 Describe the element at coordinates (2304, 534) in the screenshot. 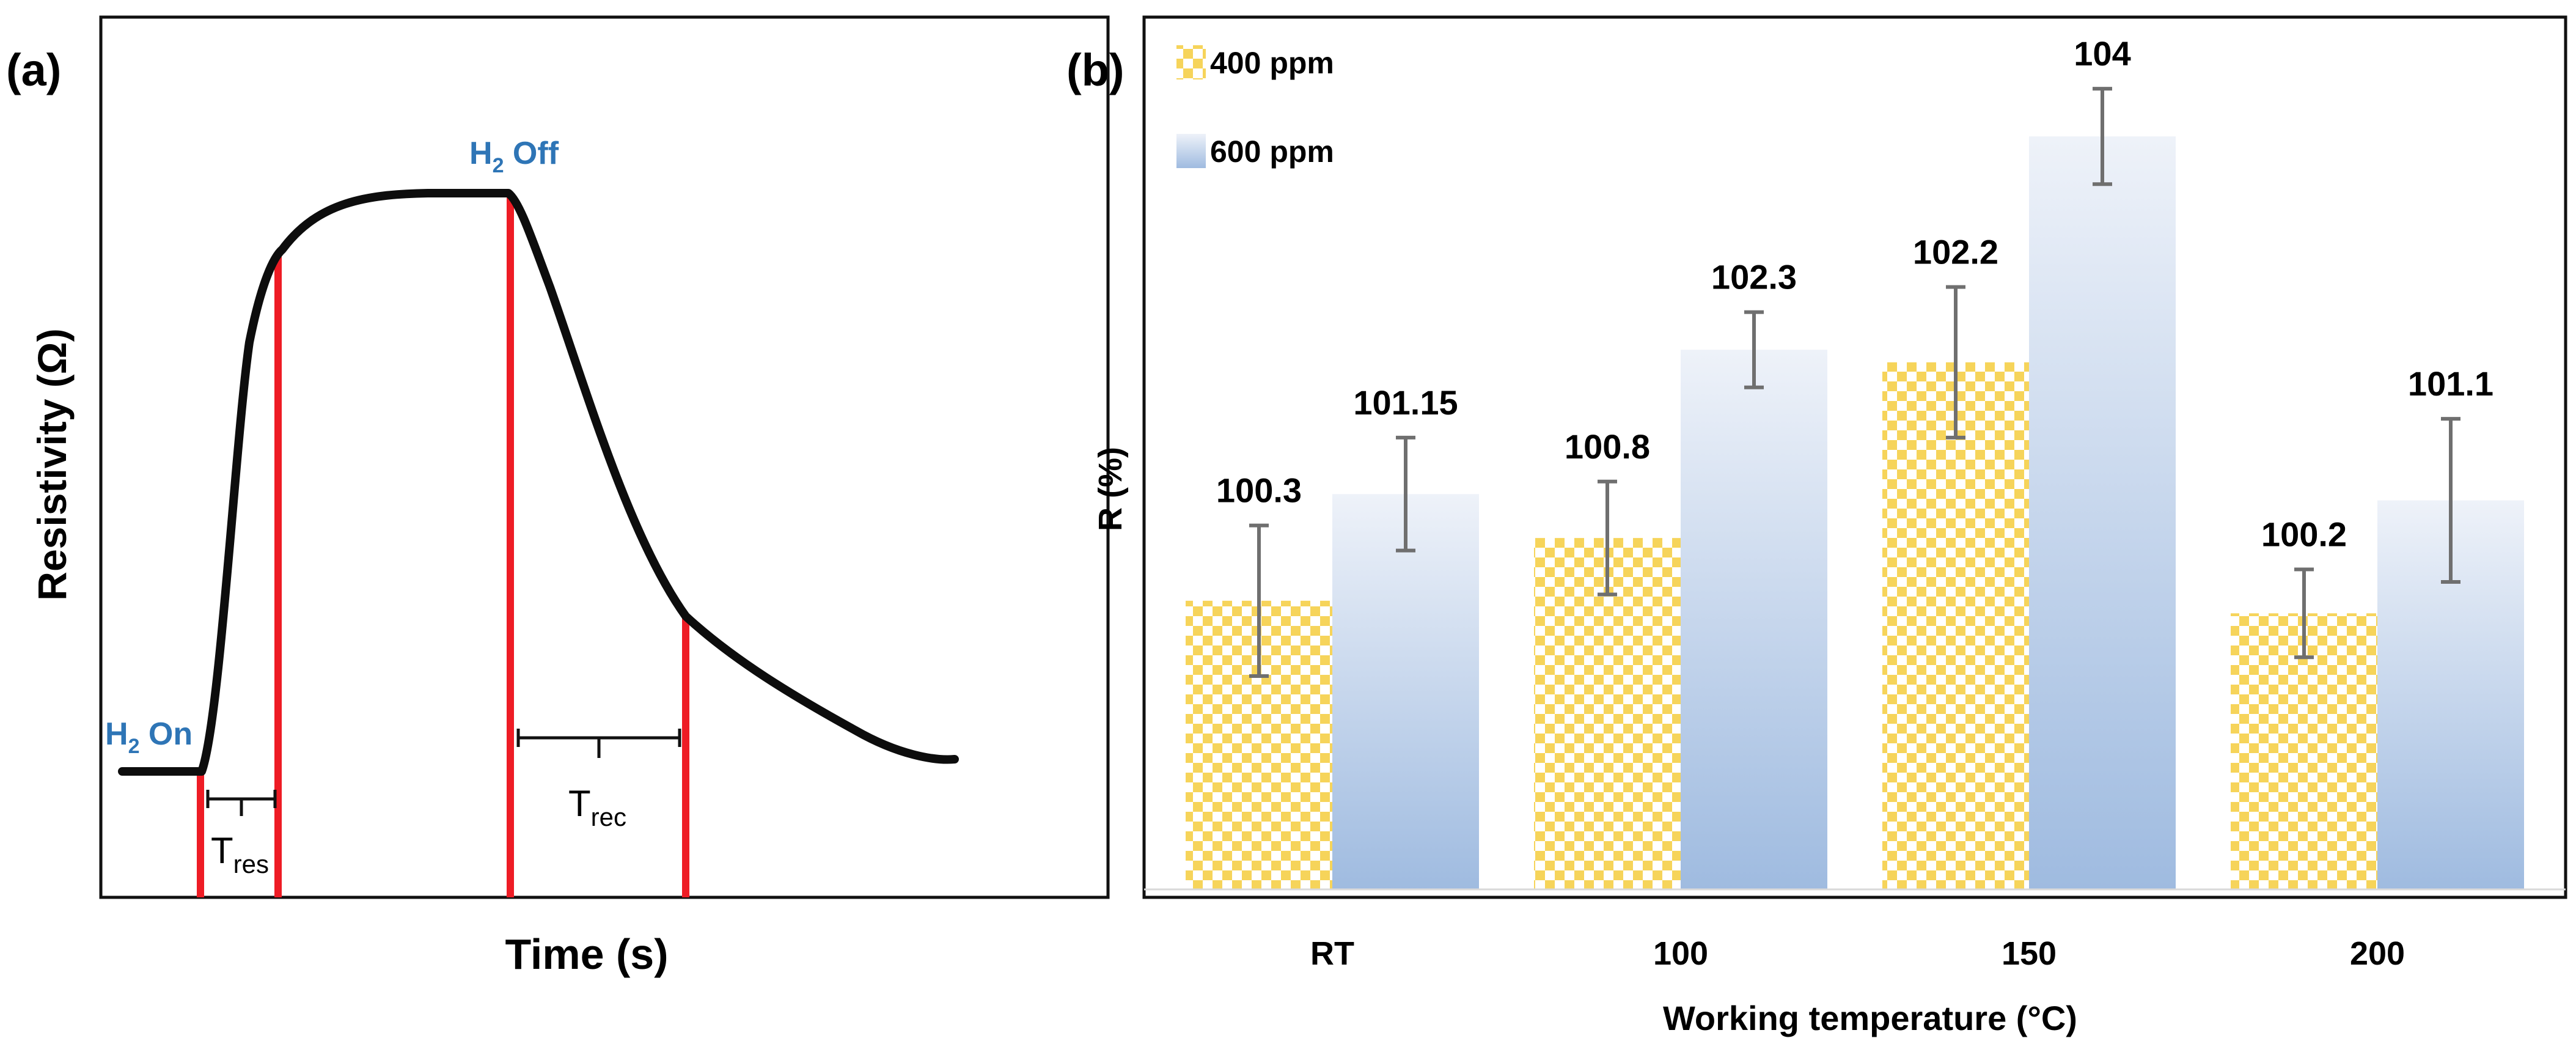

I see `data-label-400-ppm-200: 100.2` at that location.